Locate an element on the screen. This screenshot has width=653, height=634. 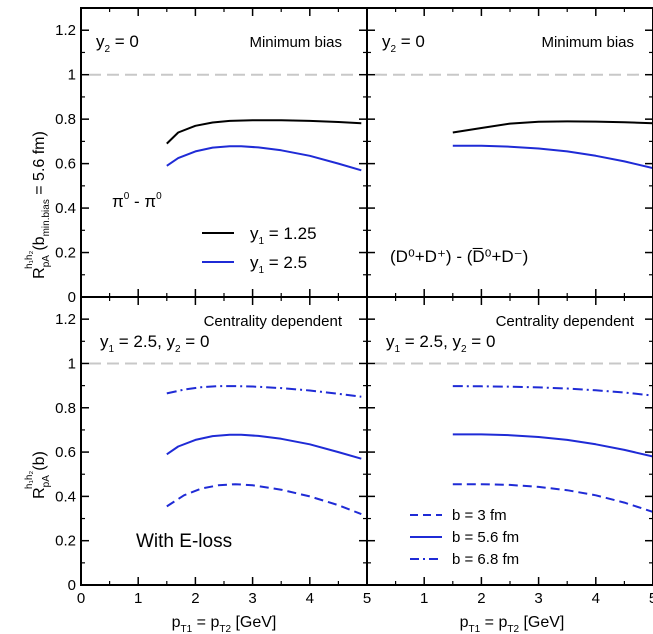
bottom_right-x-tick-label: 4 is located at coordinates (596, 598).